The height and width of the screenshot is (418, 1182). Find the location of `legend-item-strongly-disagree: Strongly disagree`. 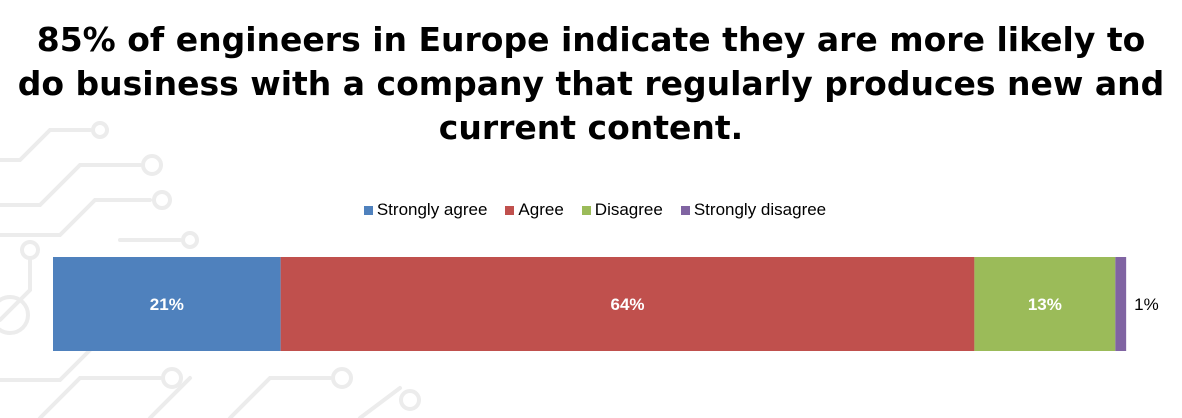

legend-item-strongly-disagree: Strongly disagree is located at coordinates (749, 210).